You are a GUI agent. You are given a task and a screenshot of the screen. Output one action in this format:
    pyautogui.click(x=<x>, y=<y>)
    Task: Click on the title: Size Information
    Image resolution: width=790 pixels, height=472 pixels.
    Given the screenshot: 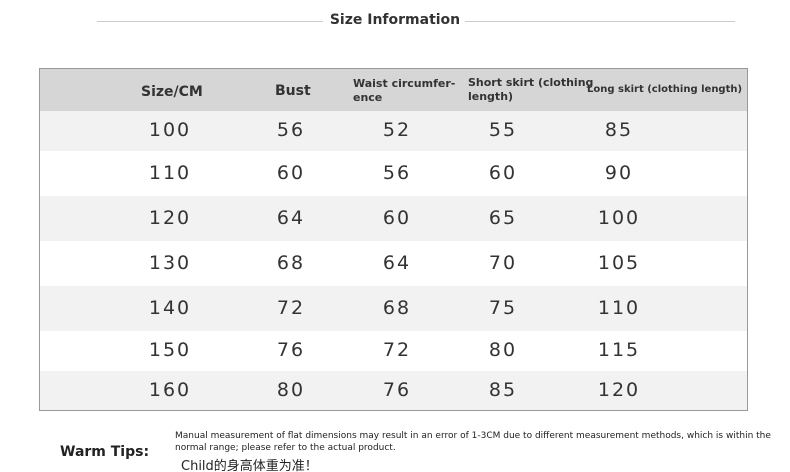 What is the action you would take?
    pyautogui.click(x=395, y=20)
    